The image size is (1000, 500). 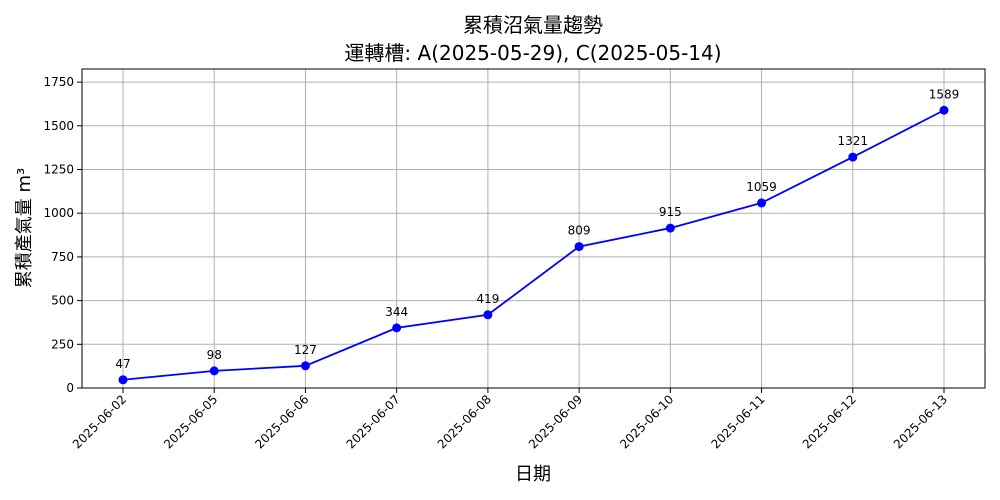 What do you see at coordinates (62, 235) in the screenshot?
I see `y-axis: 0 250 500 750 1000 1250 1500 1750` at bounding box center [62, 235].